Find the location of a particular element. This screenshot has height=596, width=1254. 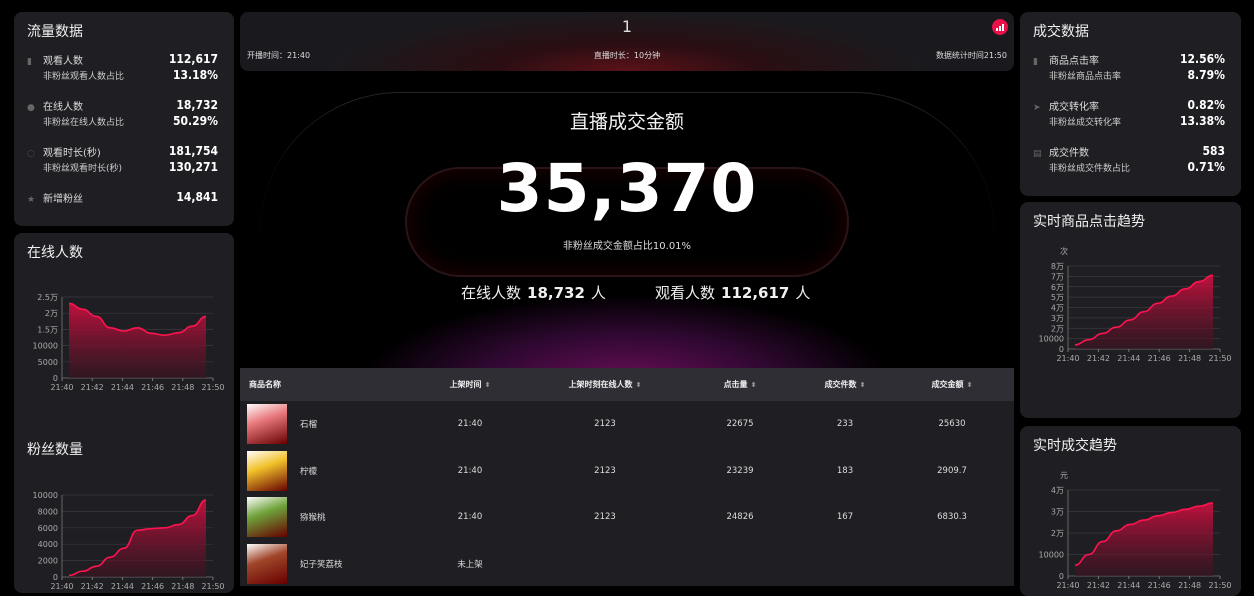

series-area is located at coordinates (1144, 539).